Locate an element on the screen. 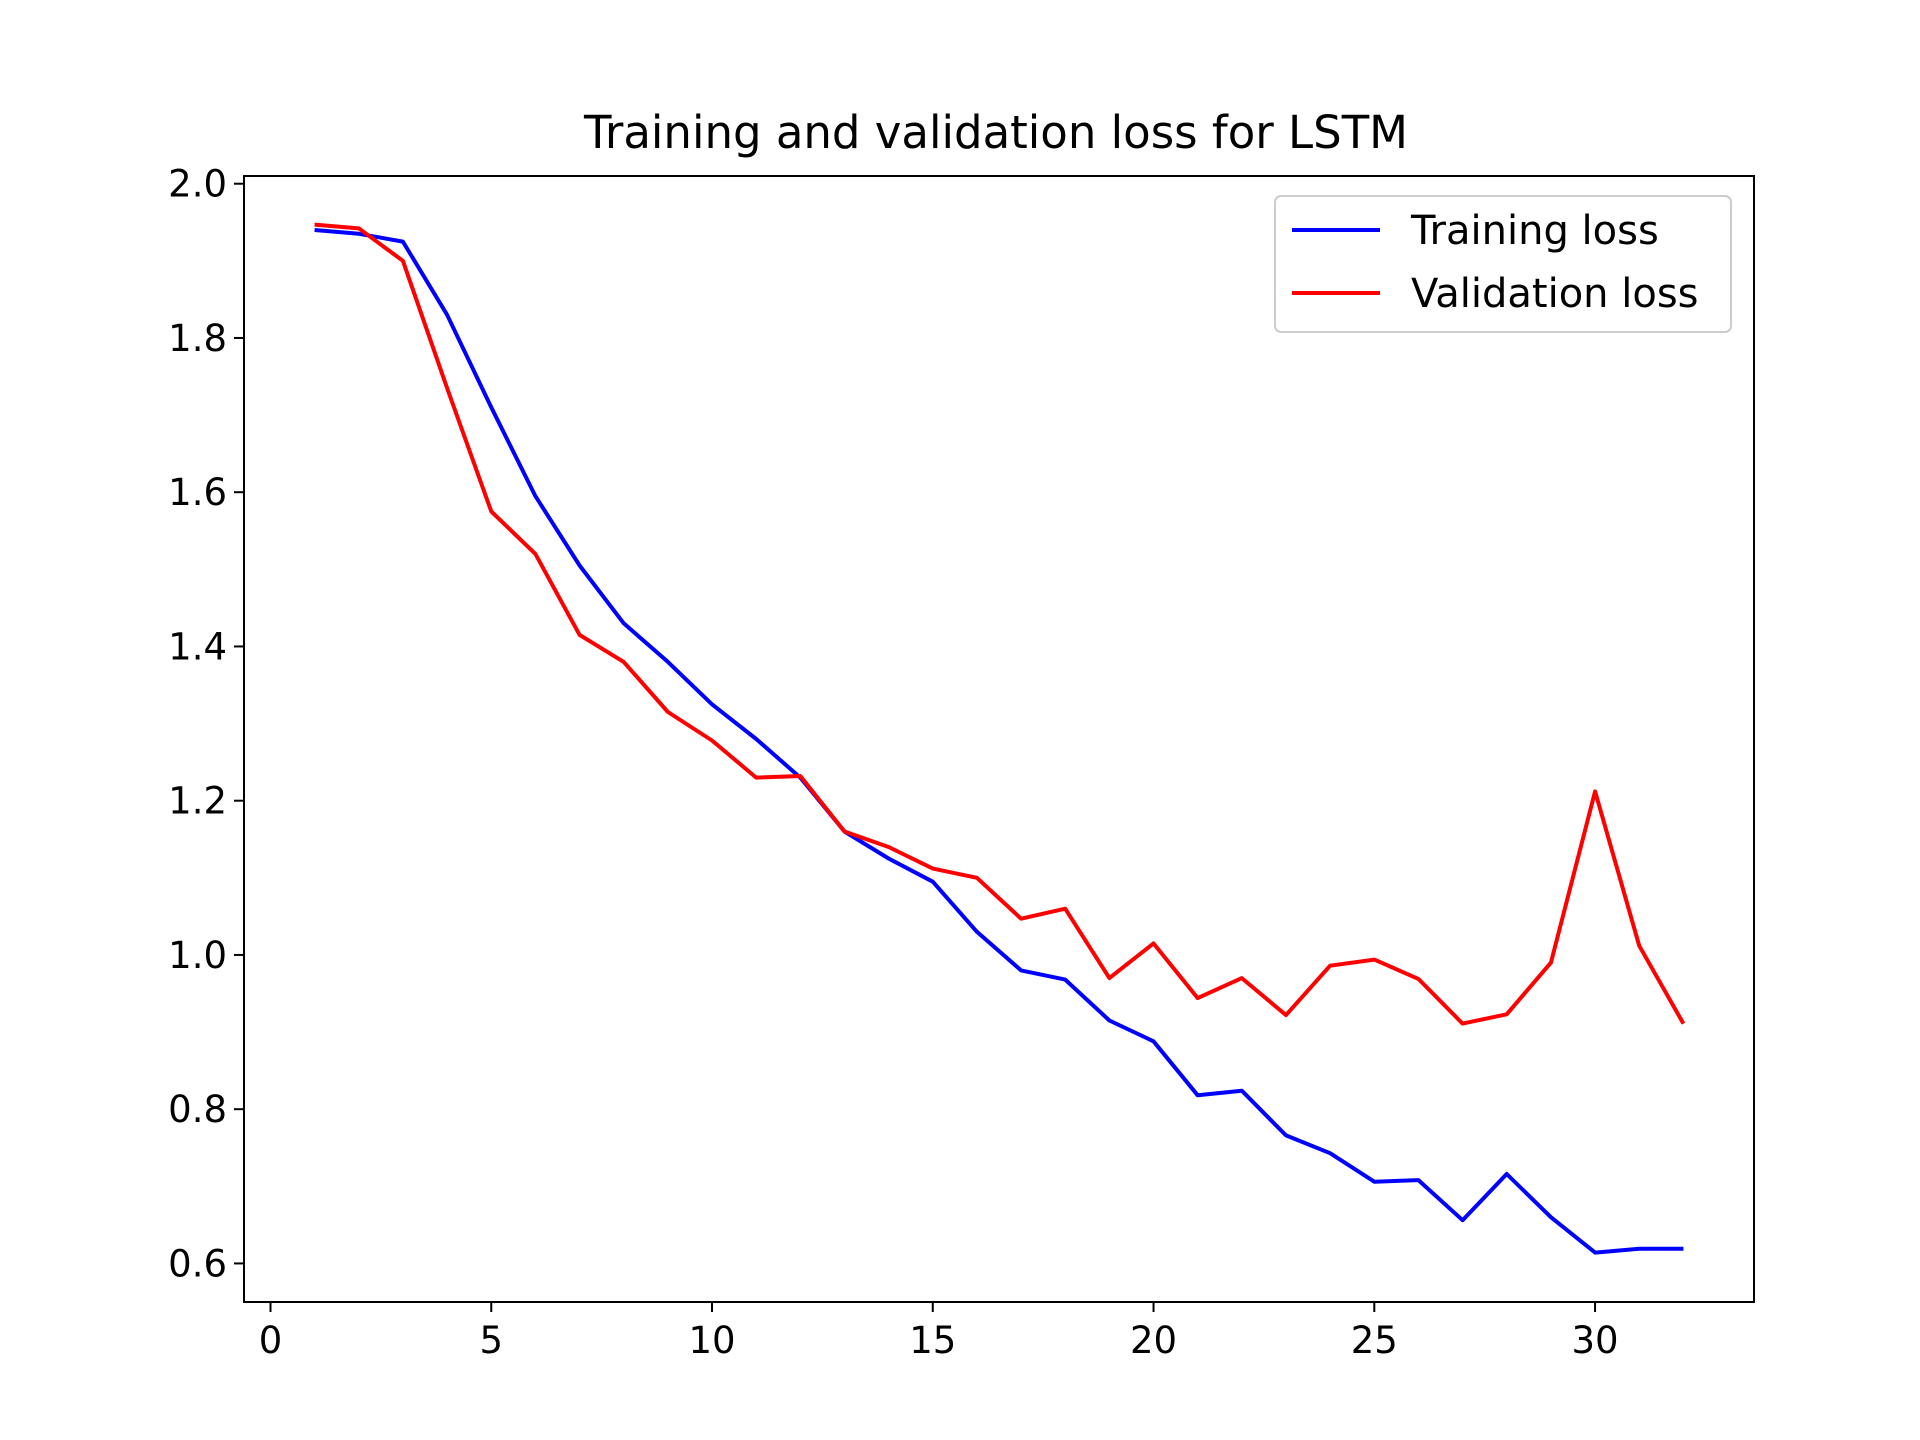 This screenshot has width=1920, height=1440. x-tick-label: 0 is located at coordinates (271, 1340).